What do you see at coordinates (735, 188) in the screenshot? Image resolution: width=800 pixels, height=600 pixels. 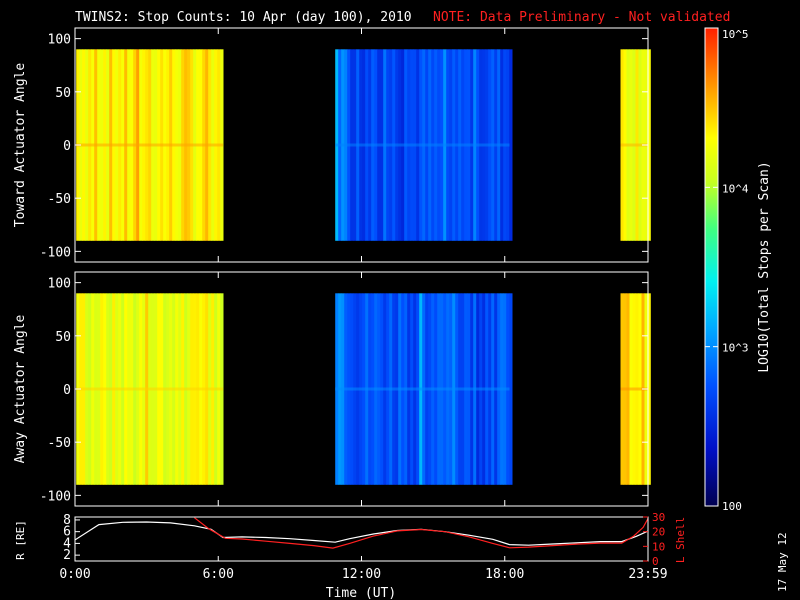 I see `colorbar-tick-label: 10^4` at bounding box center [735, 188].